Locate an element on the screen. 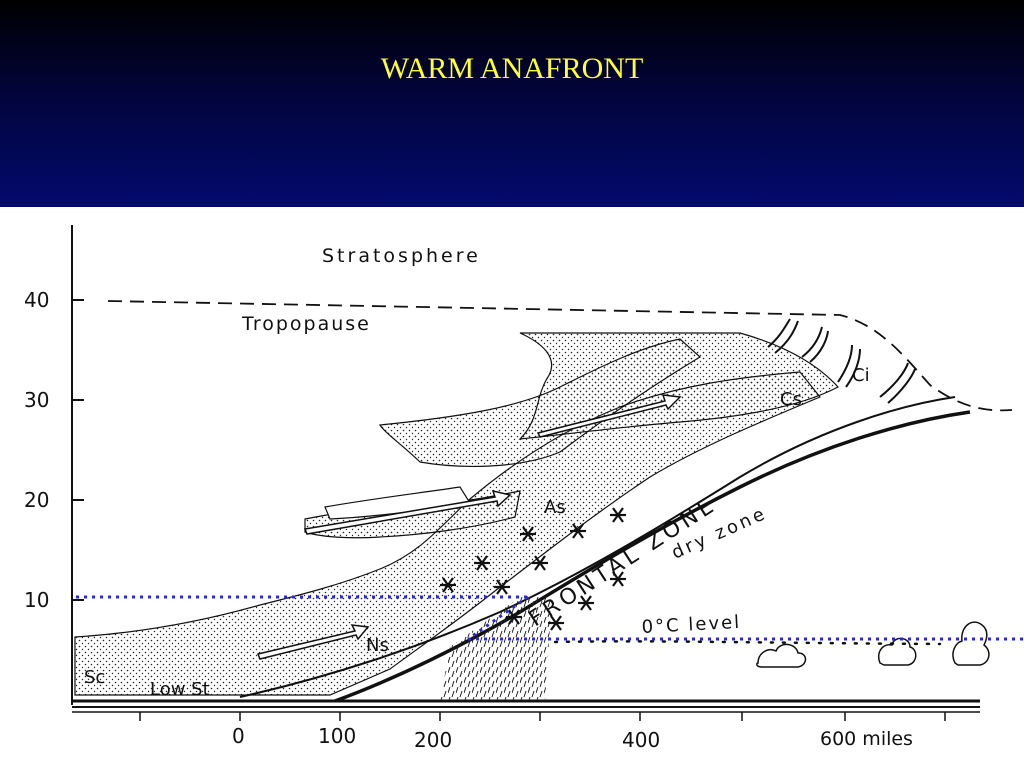  tropopause-line is located at coordinates (560, 356).